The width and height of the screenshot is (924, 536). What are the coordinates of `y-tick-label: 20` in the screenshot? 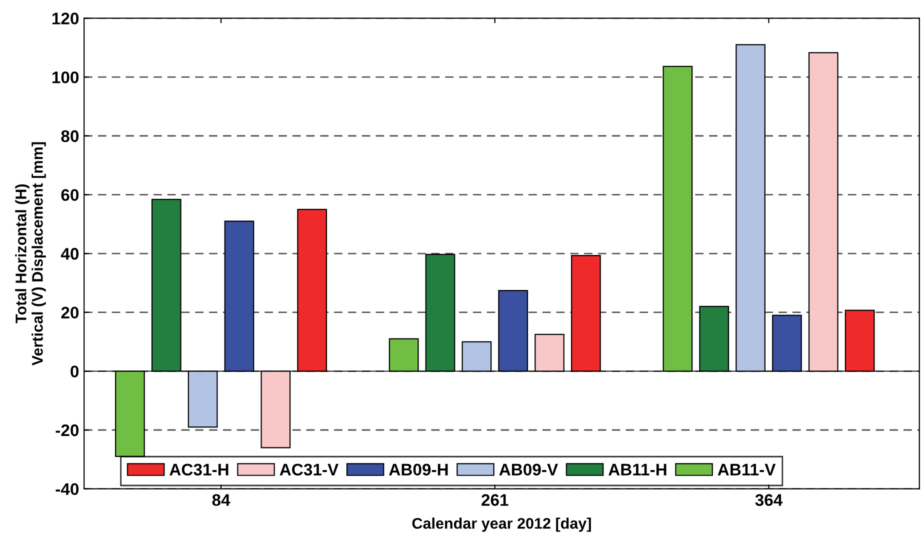 It's located at (70, 312).